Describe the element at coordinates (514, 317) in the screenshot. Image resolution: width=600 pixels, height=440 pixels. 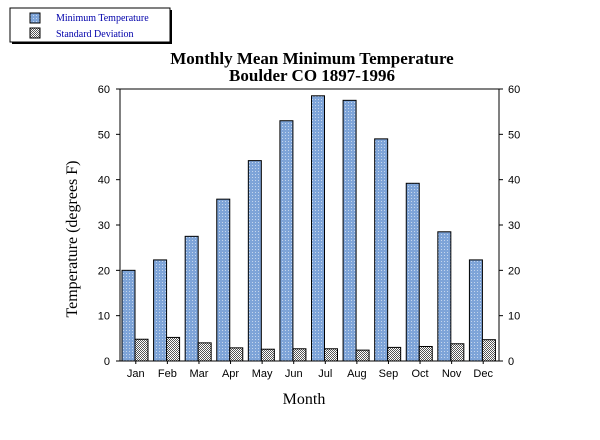
I see `y-tick-label-right-10: 10` at that location.